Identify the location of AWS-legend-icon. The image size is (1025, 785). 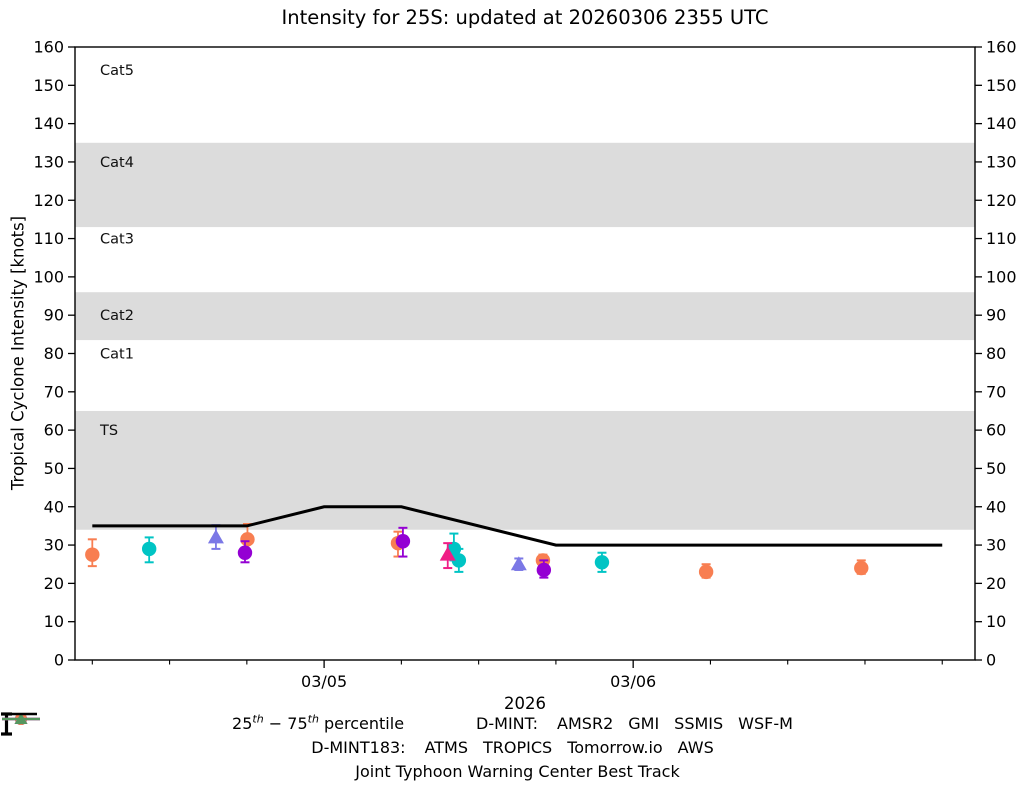
(21, 718).